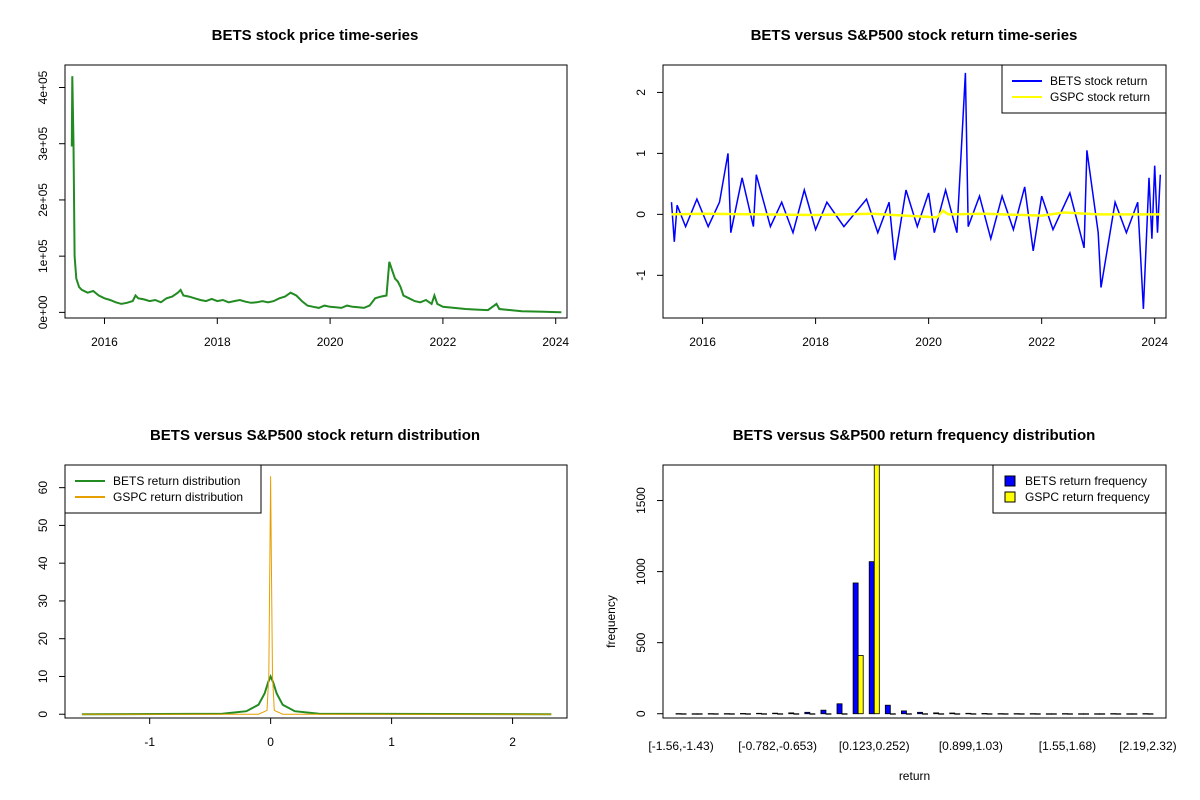 Image resolution: width=1200 pixels, height=800 pixels. Describe the element at coordinates (1067, 746) in the screenshot. I see `x-tick-label: [1.55,1.68)` at that location.